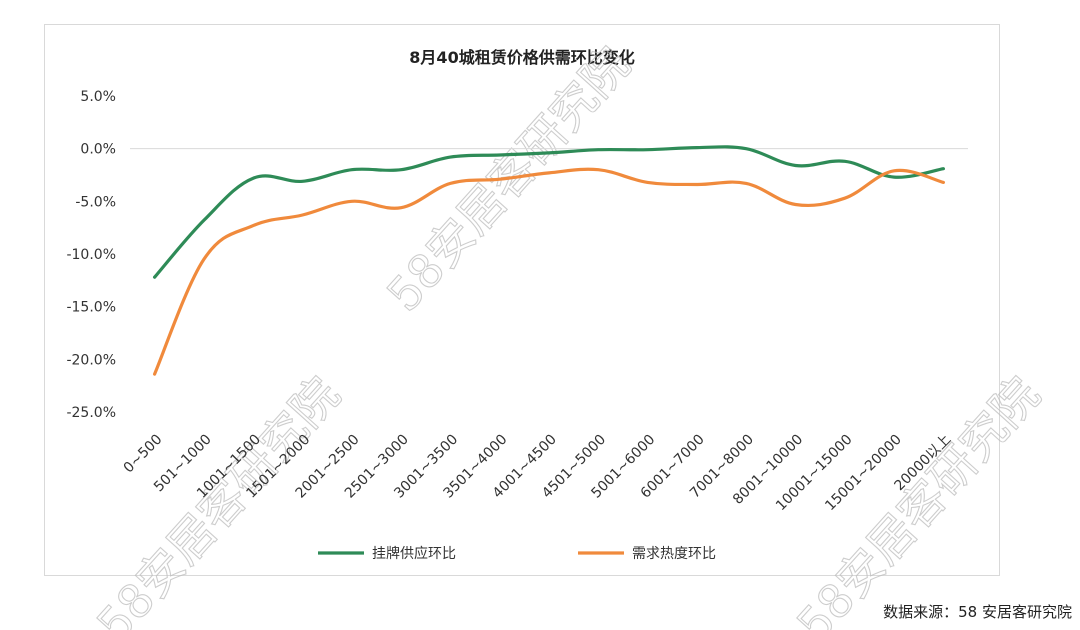  I want to click on chart-title: 8月40城租赁价格供需环比变化, so click(521, 57).